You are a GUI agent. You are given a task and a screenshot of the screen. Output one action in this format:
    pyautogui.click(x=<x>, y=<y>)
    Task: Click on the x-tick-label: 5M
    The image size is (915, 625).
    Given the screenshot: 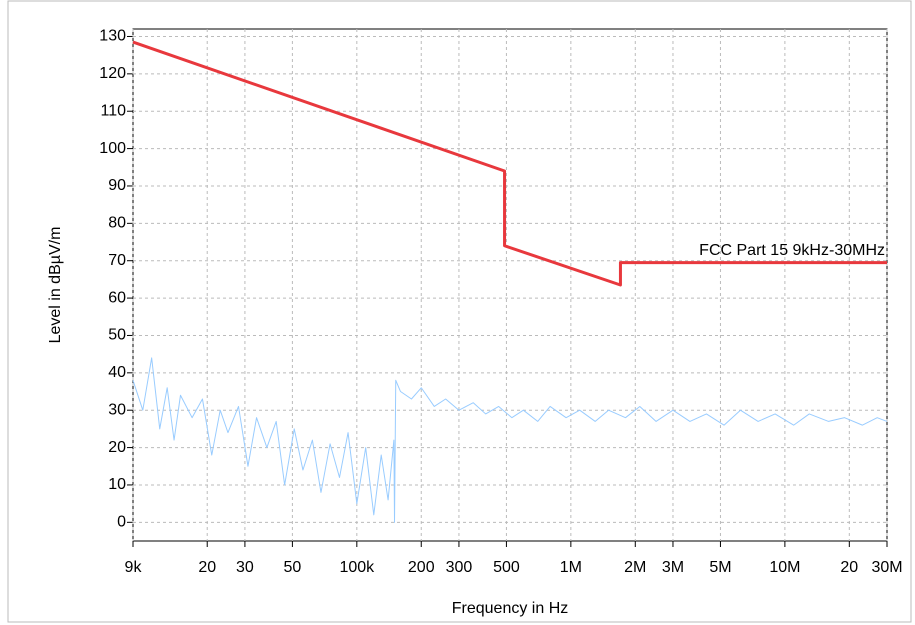 What is the action you would take?
    pyautogui.click(x=720, y=567)
    